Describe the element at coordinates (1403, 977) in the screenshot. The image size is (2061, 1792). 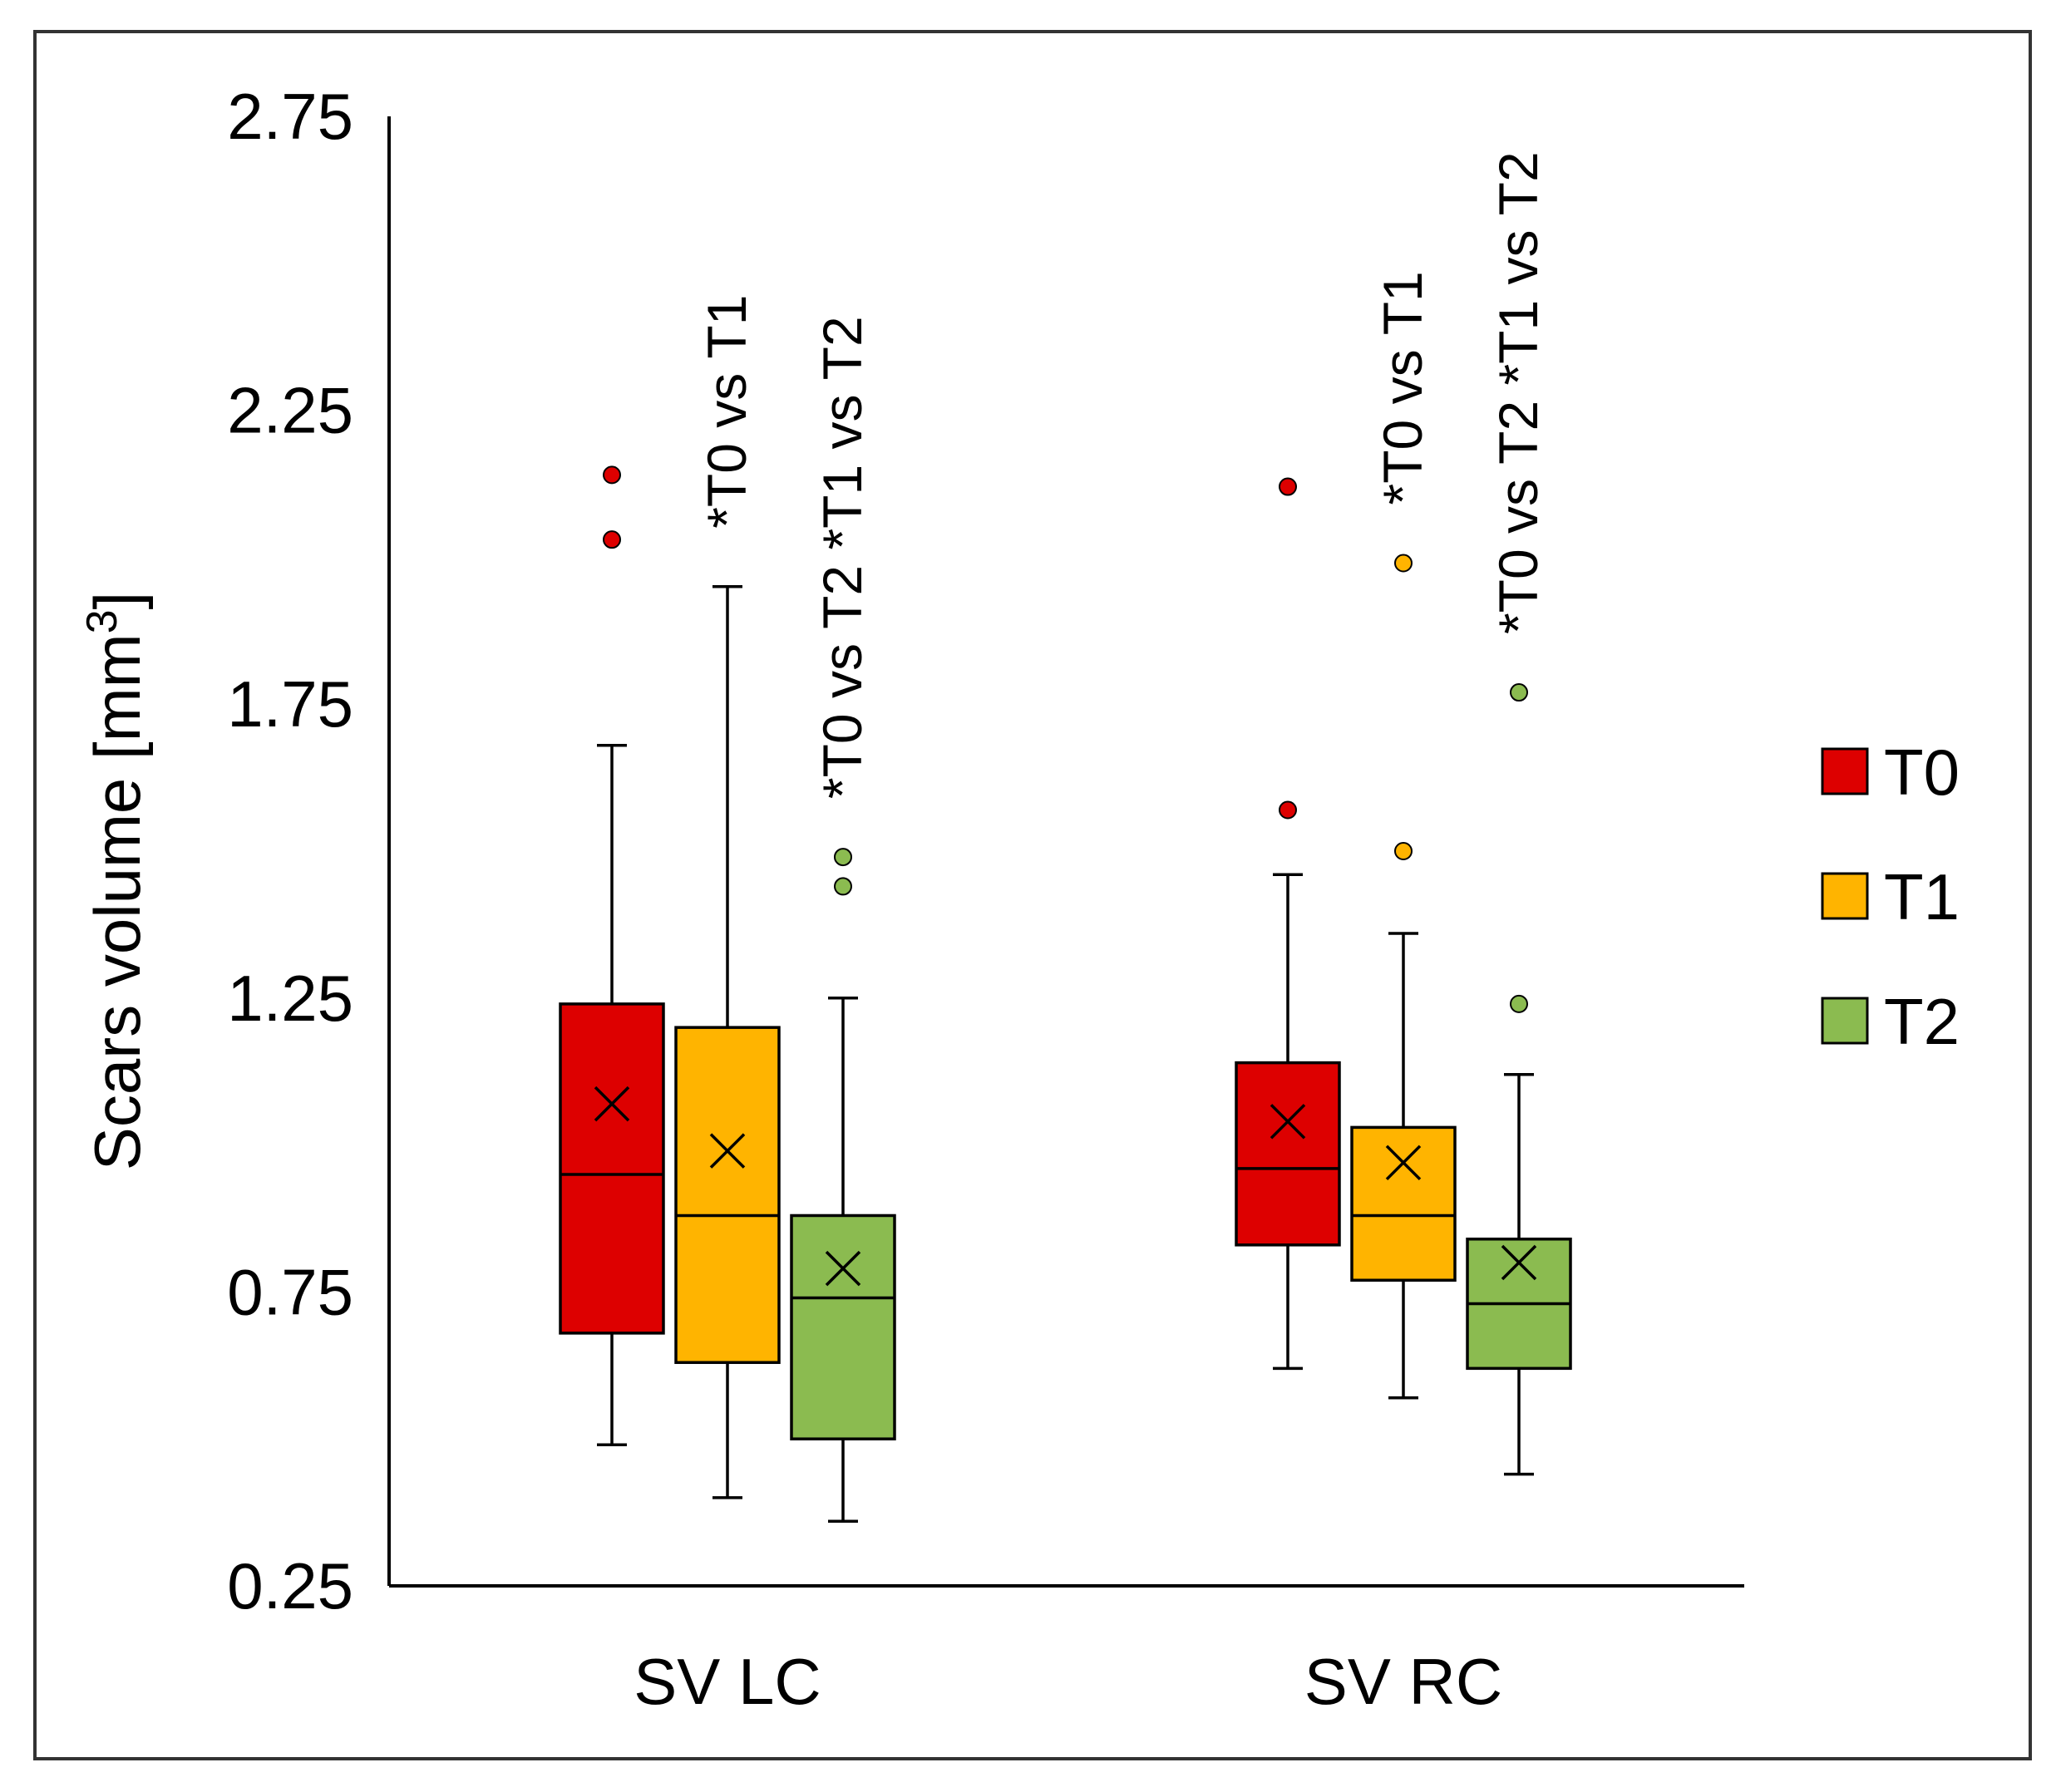
I see `box-t1-sv-rc` at that location.